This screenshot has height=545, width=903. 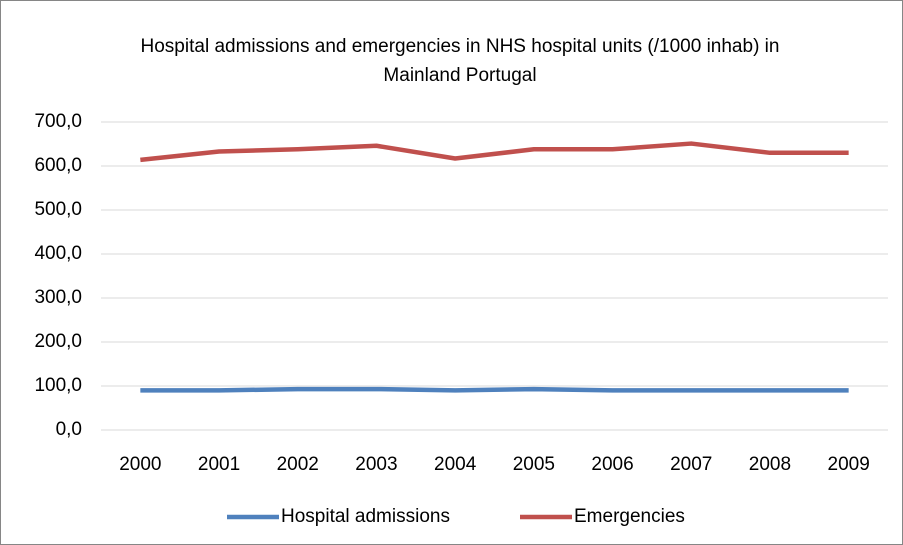 I want to click on y-tick-label: 0,0, so click(x=69, y=429).